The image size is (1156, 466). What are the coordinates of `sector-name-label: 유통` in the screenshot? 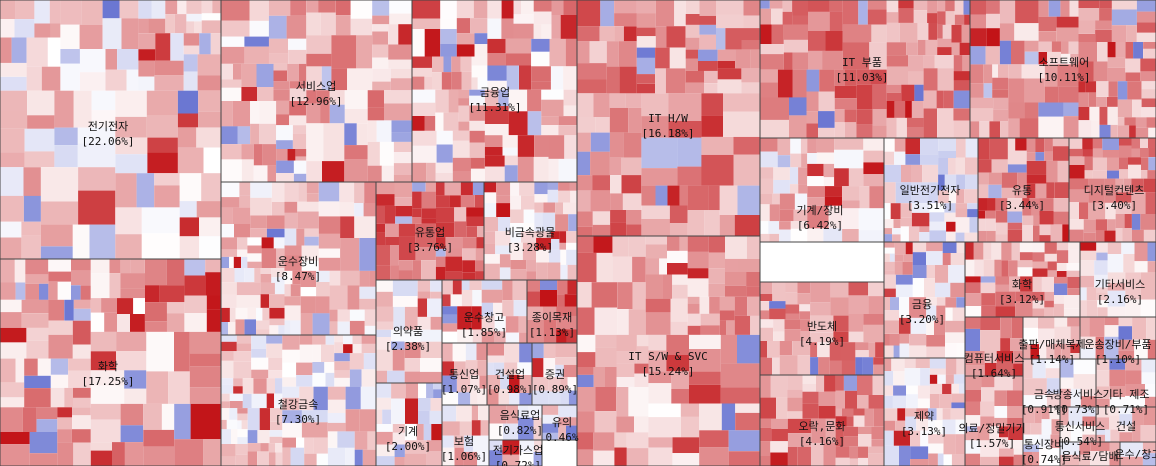 It's located at (1022, 190).